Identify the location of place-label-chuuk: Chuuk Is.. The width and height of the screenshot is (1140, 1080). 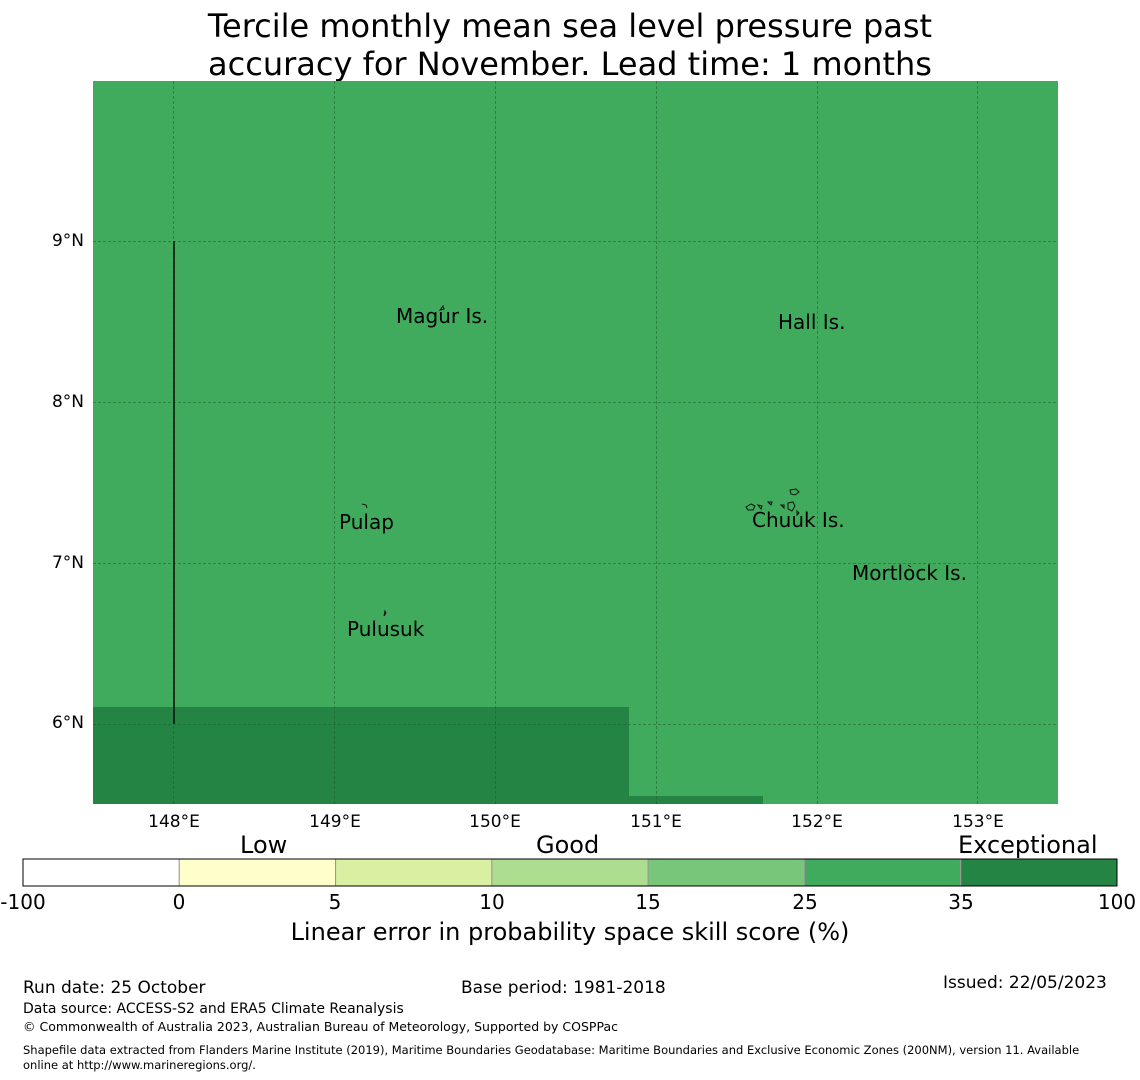
(798, 520).